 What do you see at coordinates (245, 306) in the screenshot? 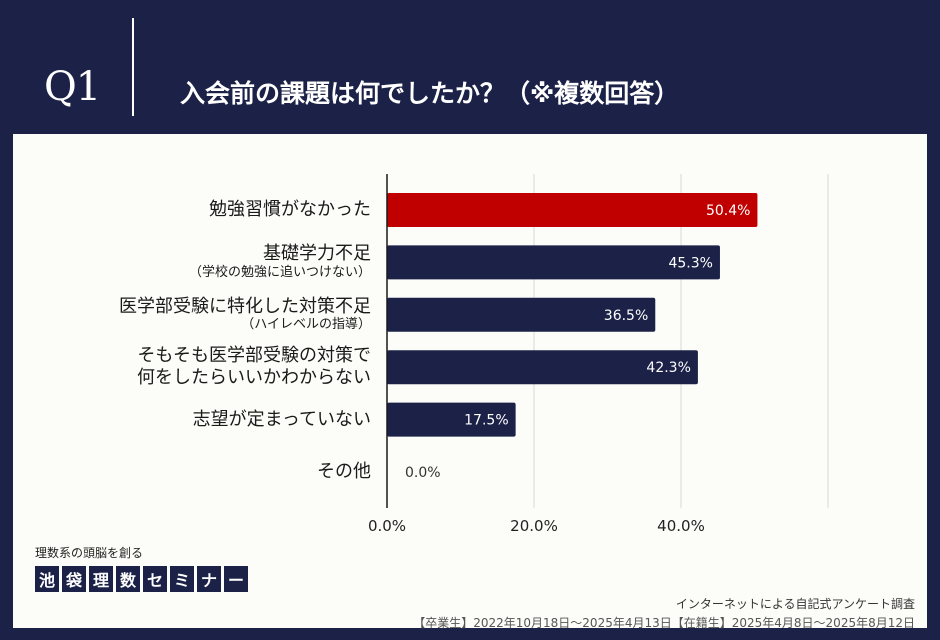
I see `category-label-main: 医学部受験に特化した対策不足` at bounding box center [245, 306].